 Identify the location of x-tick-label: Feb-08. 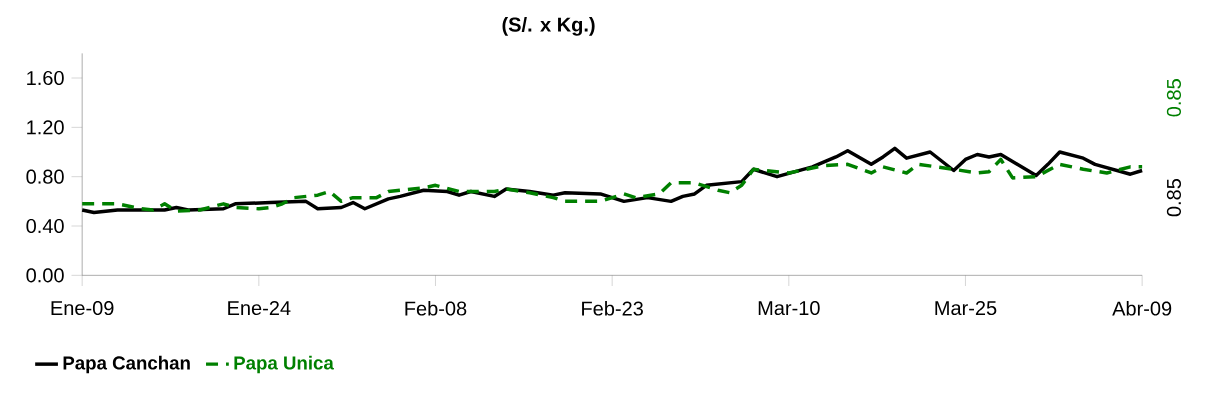
(436, 308).